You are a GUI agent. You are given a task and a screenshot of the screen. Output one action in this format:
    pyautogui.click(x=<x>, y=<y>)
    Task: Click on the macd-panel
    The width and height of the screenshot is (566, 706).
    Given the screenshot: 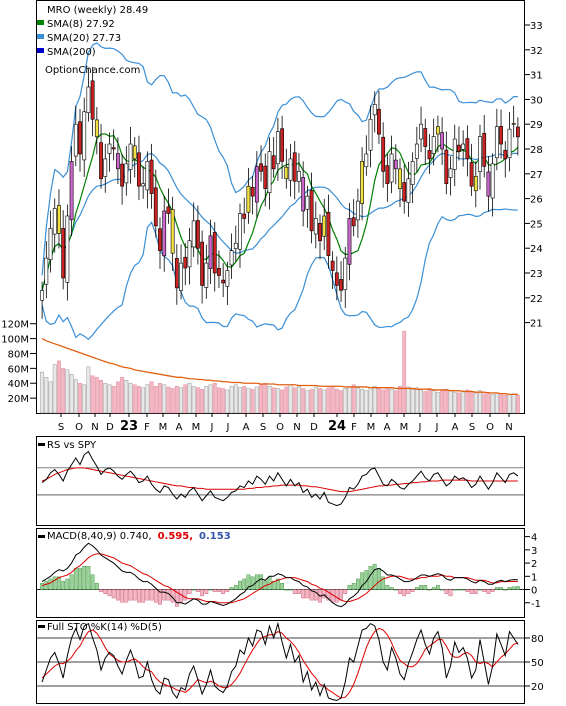 What is the action you would take?
    pyautogui.click(x=280, y=573)
    